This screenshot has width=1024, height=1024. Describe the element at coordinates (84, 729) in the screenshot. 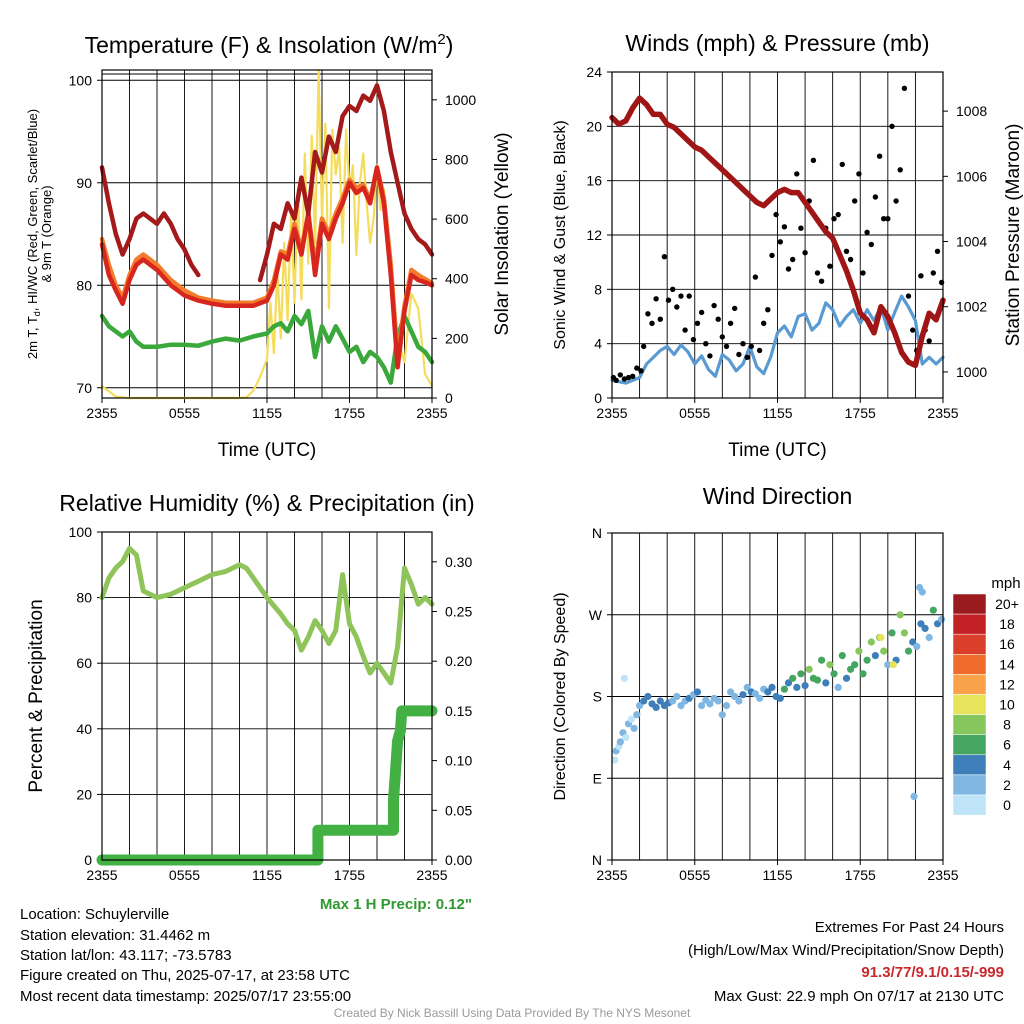

I see `humidity-ytick-label: 40` at that location.